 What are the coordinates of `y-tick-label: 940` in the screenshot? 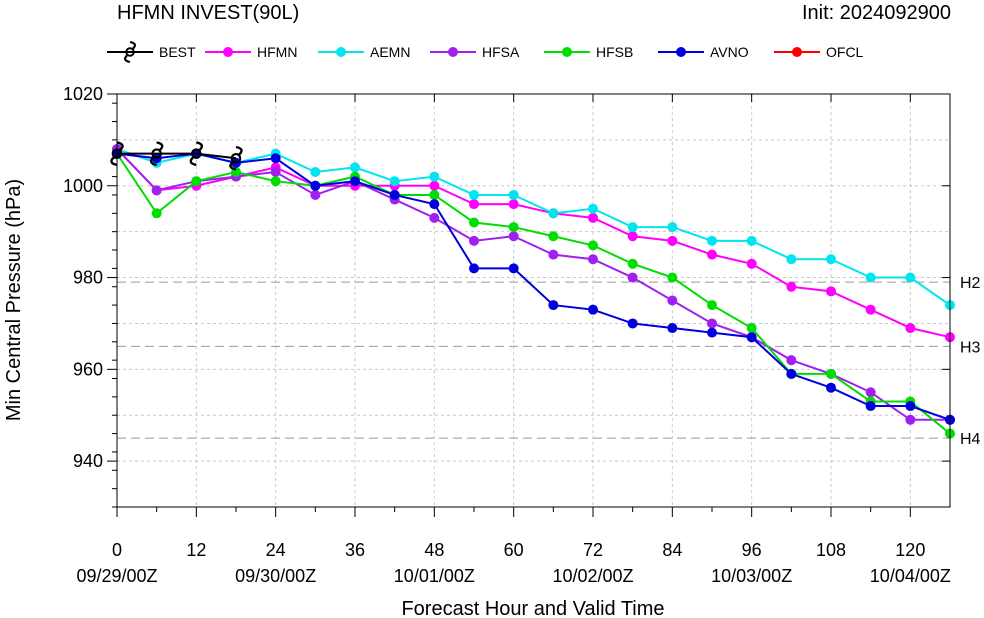 It's located at (88, 461).